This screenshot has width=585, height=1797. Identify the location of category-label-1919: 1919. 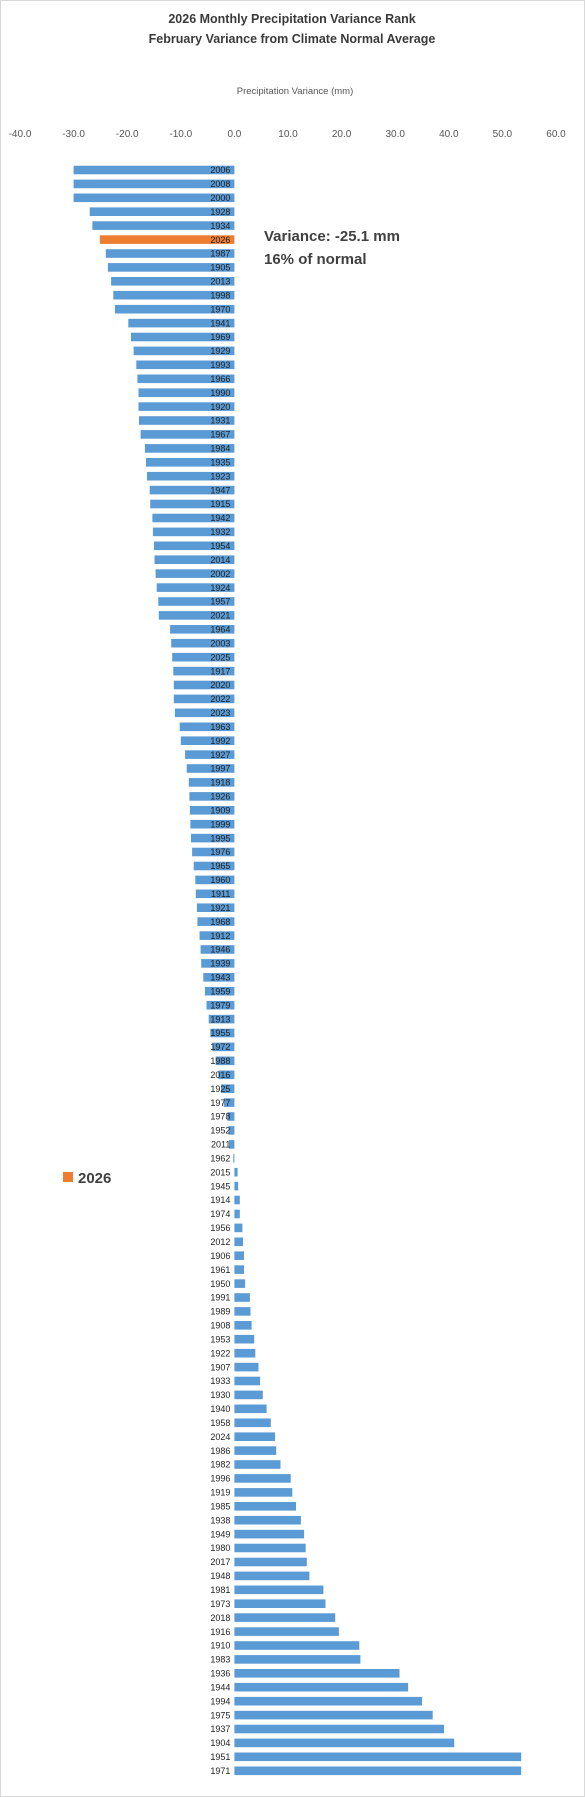
(220, 1493).